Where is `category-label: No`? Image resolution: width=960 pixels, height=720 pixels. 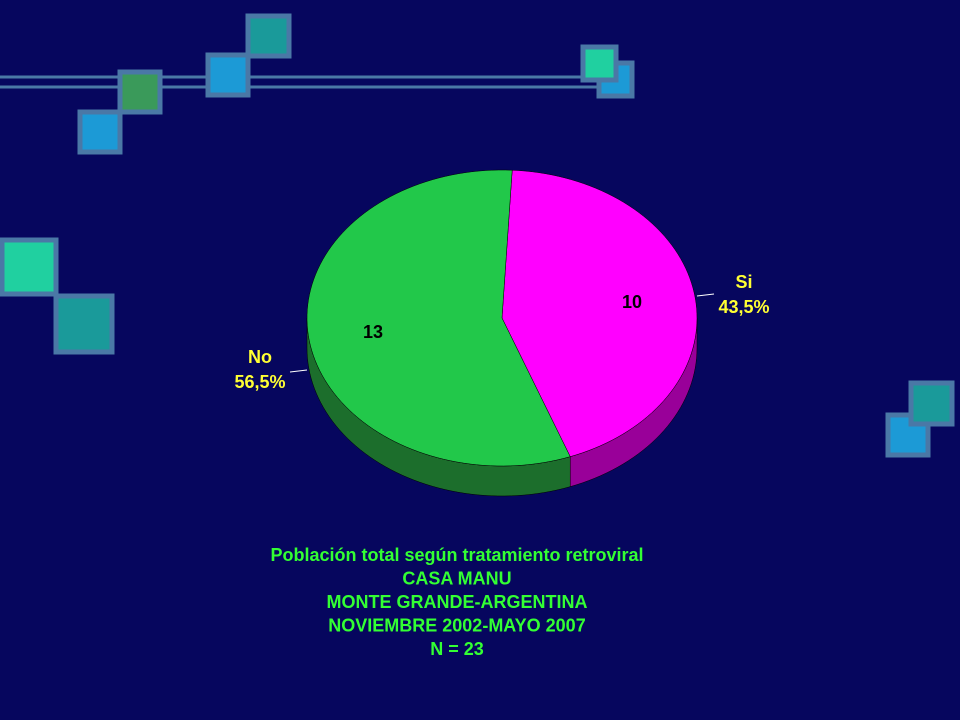 category-label: No is located at coordinates (260, 357).